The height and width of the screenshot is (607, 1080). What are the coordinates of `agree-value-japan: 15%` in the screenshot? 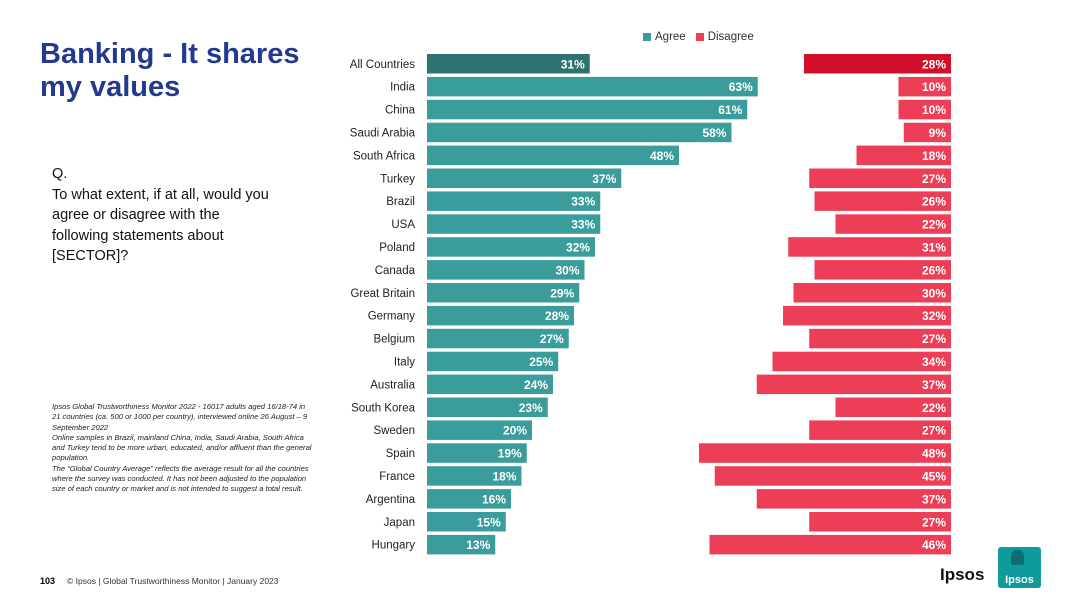 It's located at (489, 522).